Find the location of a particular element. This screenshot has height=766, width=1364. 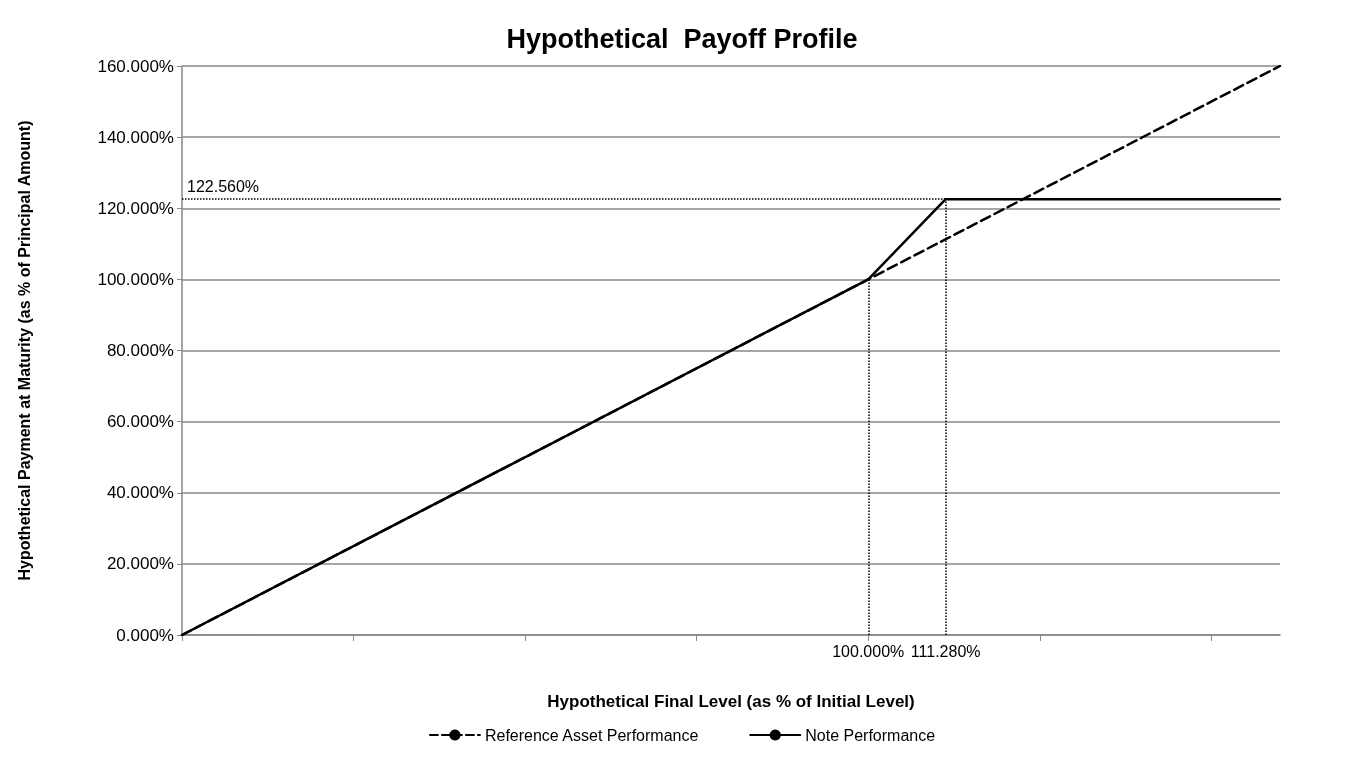

y-axis-title: Hypothetical Payment at Maturity (as % of Principal Amount) is located at coordinates (24, 350).